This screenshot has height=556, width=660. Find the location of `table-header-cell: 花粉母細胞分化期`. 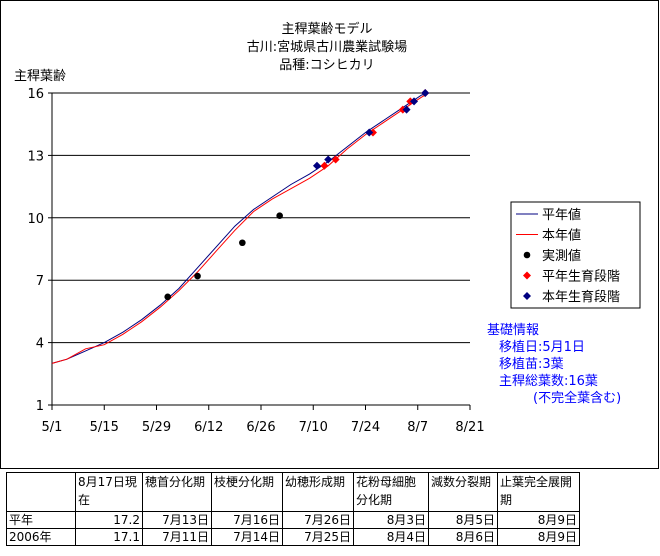

table-header-cell: 花粉母細胞分化期 is located at coordinates (391, 492).